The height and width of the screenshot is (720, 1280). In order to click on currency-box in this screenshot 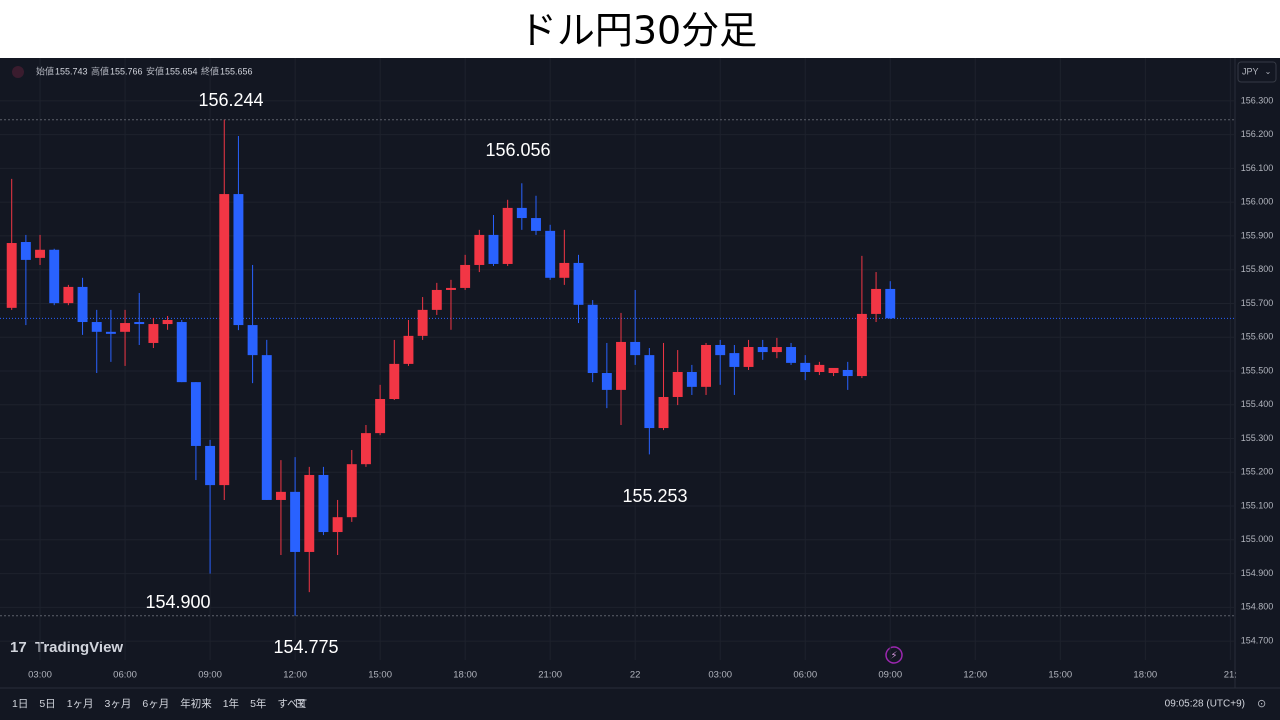, I will do `click(1257, 72)`.